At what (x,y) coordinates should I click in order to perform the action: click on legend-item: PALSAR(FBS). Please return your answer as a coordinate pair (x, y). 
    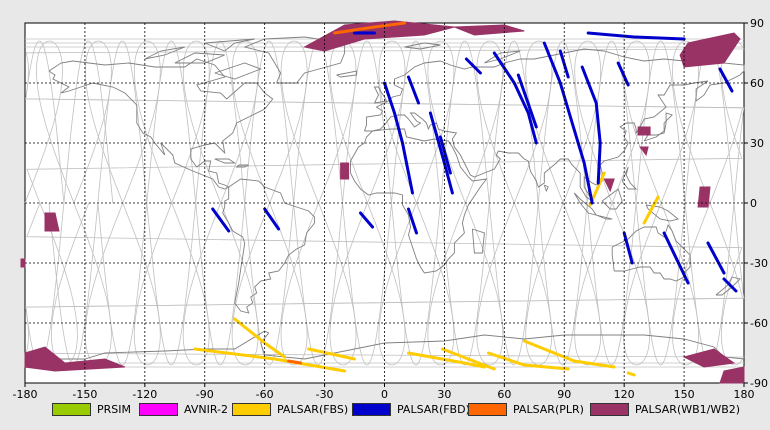
    Looking at the image, I should click on (290, 409).